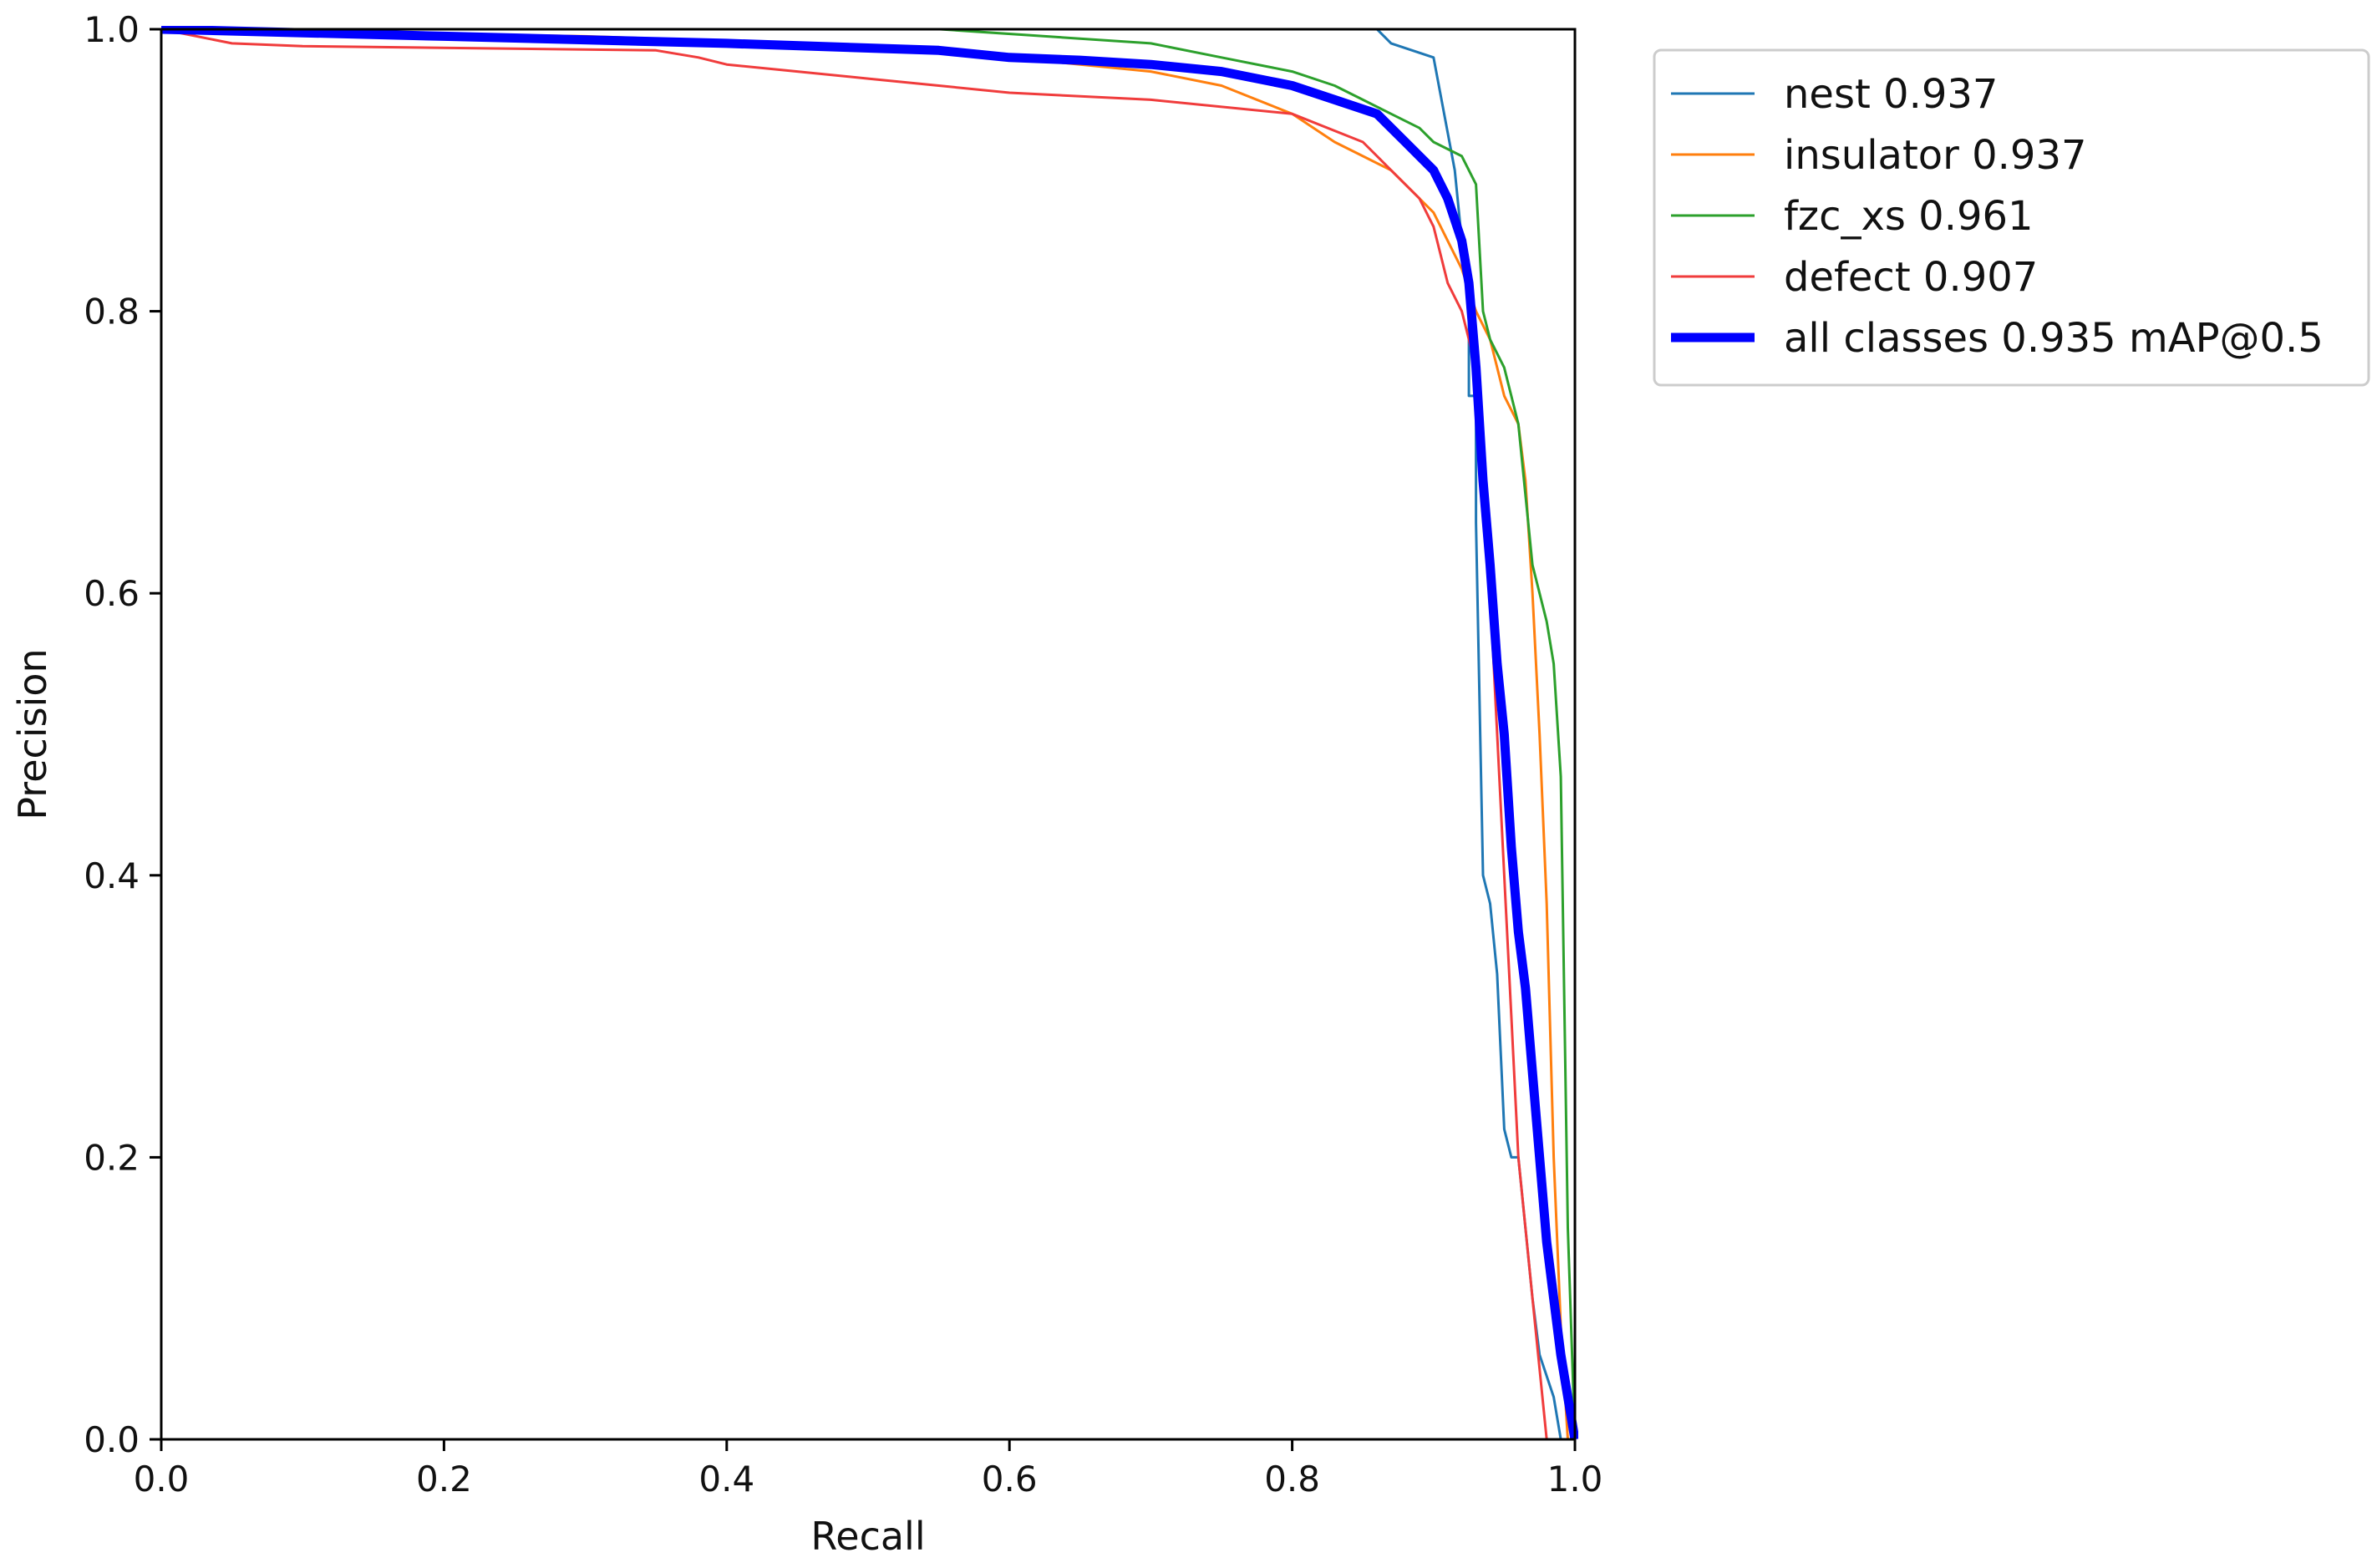 Image resolution: width=2377 pixels, height=1568 pixels. I want to click on x-tick-label: 0.4, so click(726, 1479).